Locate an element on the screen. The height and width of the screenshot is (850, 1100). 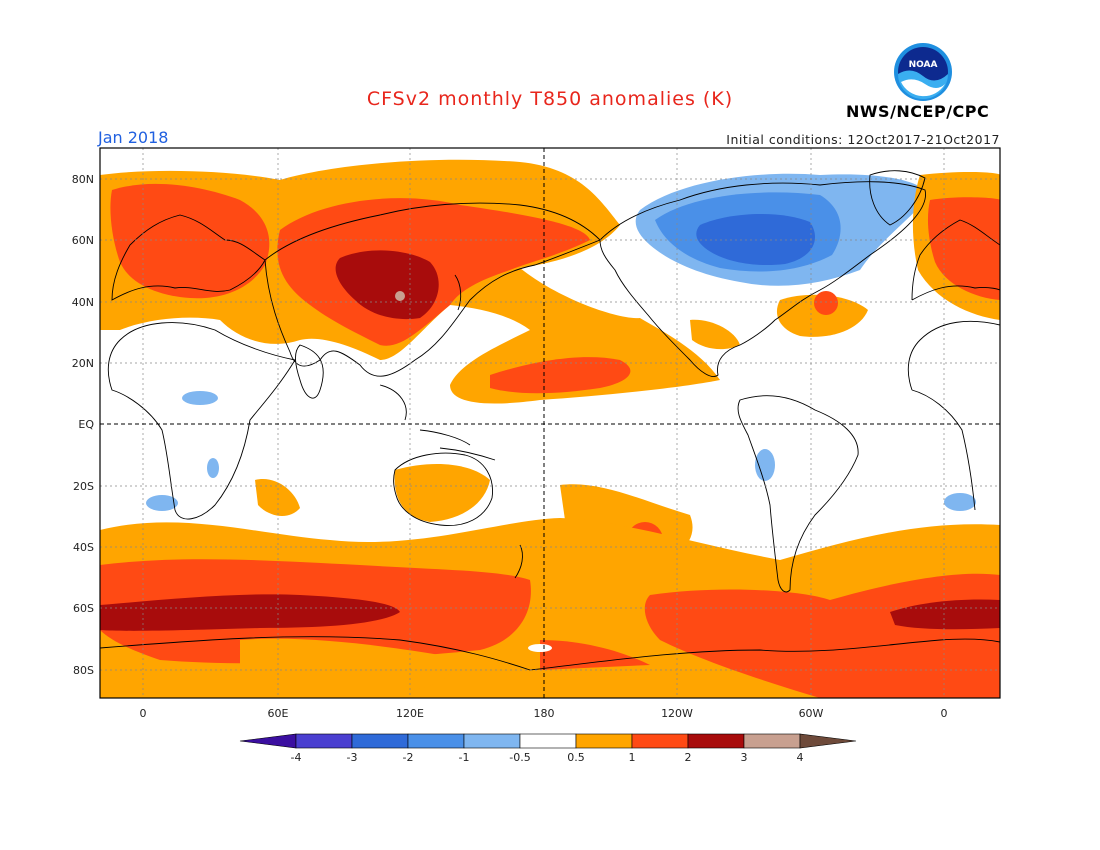
colorbar-label: -4 is located at coordinates (296, 757).